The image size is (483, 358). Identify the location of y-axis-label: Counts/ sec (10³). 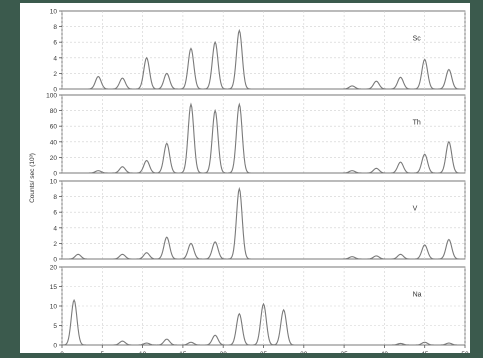
(32, 178).